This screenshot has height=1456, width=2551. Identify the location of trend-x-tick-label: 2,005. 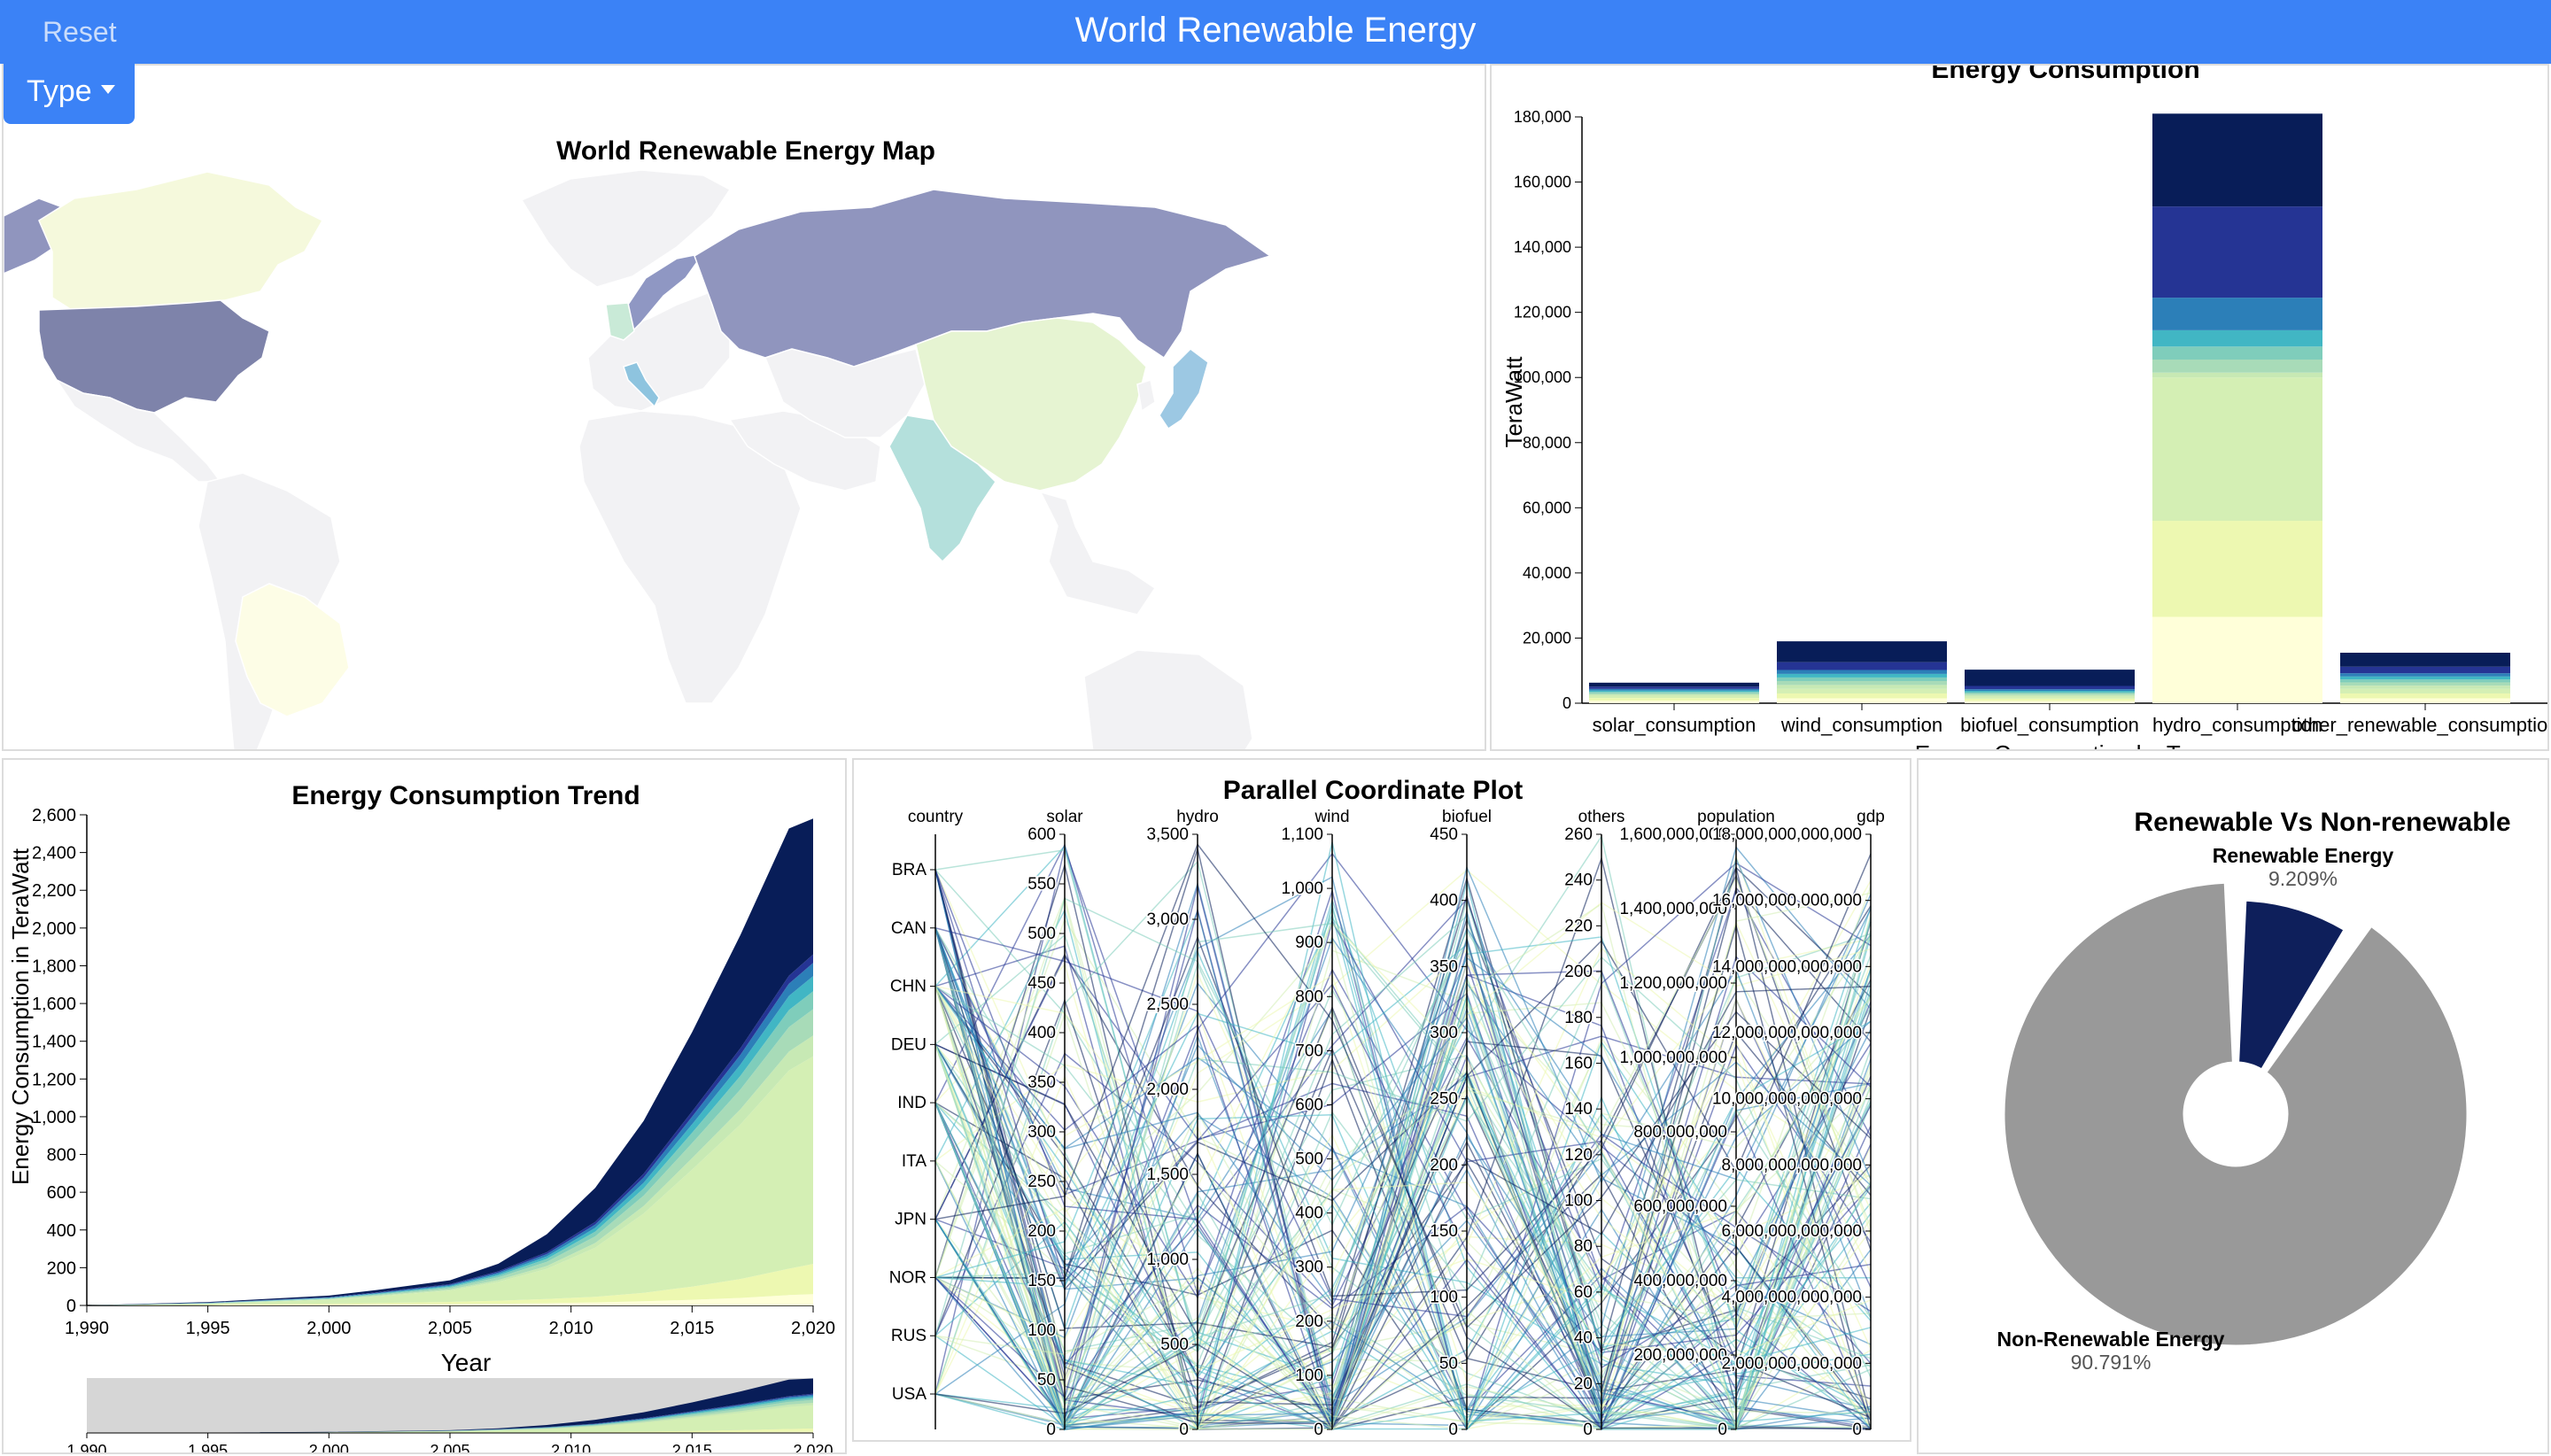
(450, 1328).